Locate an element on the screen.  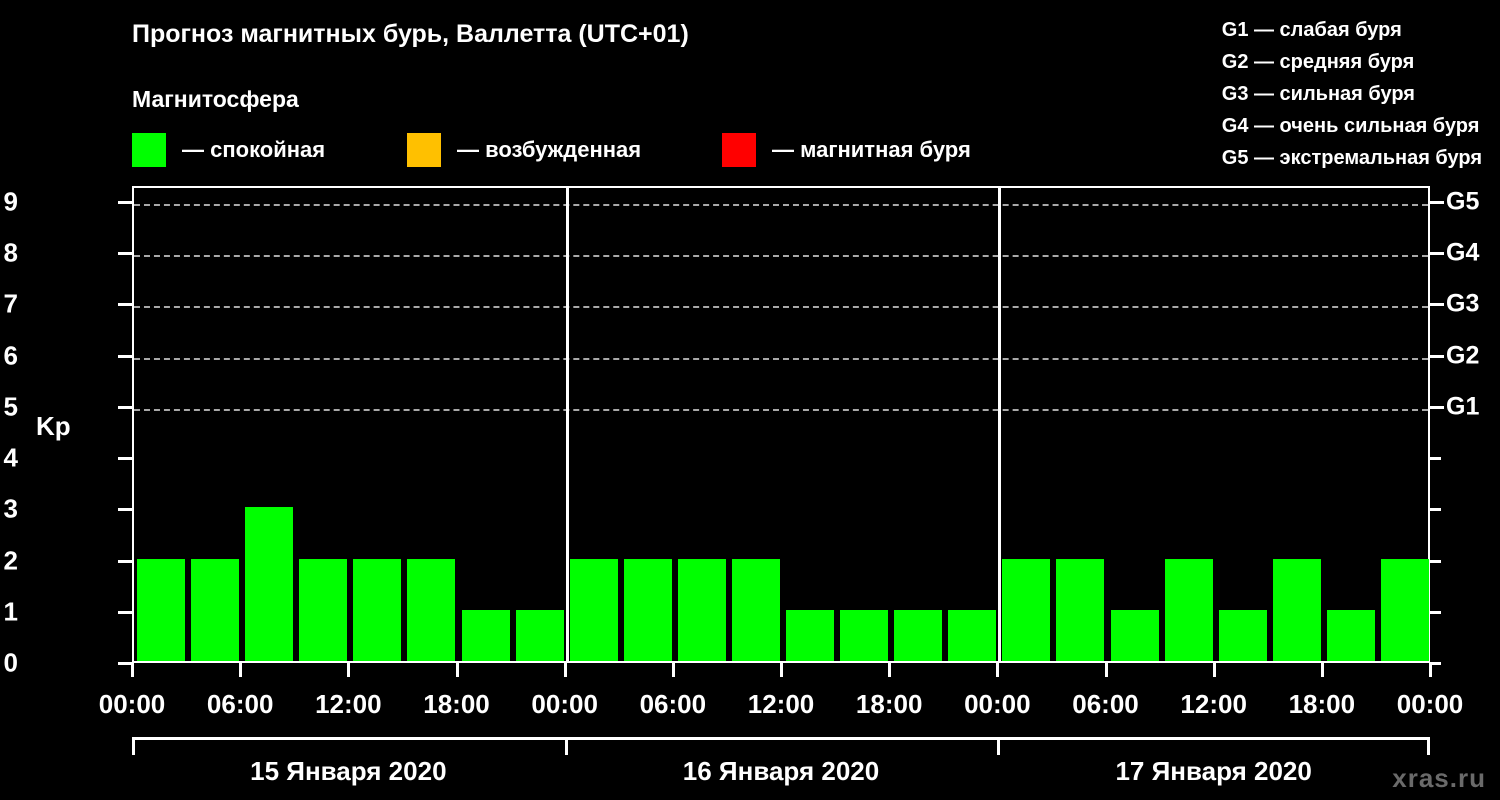
orange-square-swatch is located at coordinates (424, 150).